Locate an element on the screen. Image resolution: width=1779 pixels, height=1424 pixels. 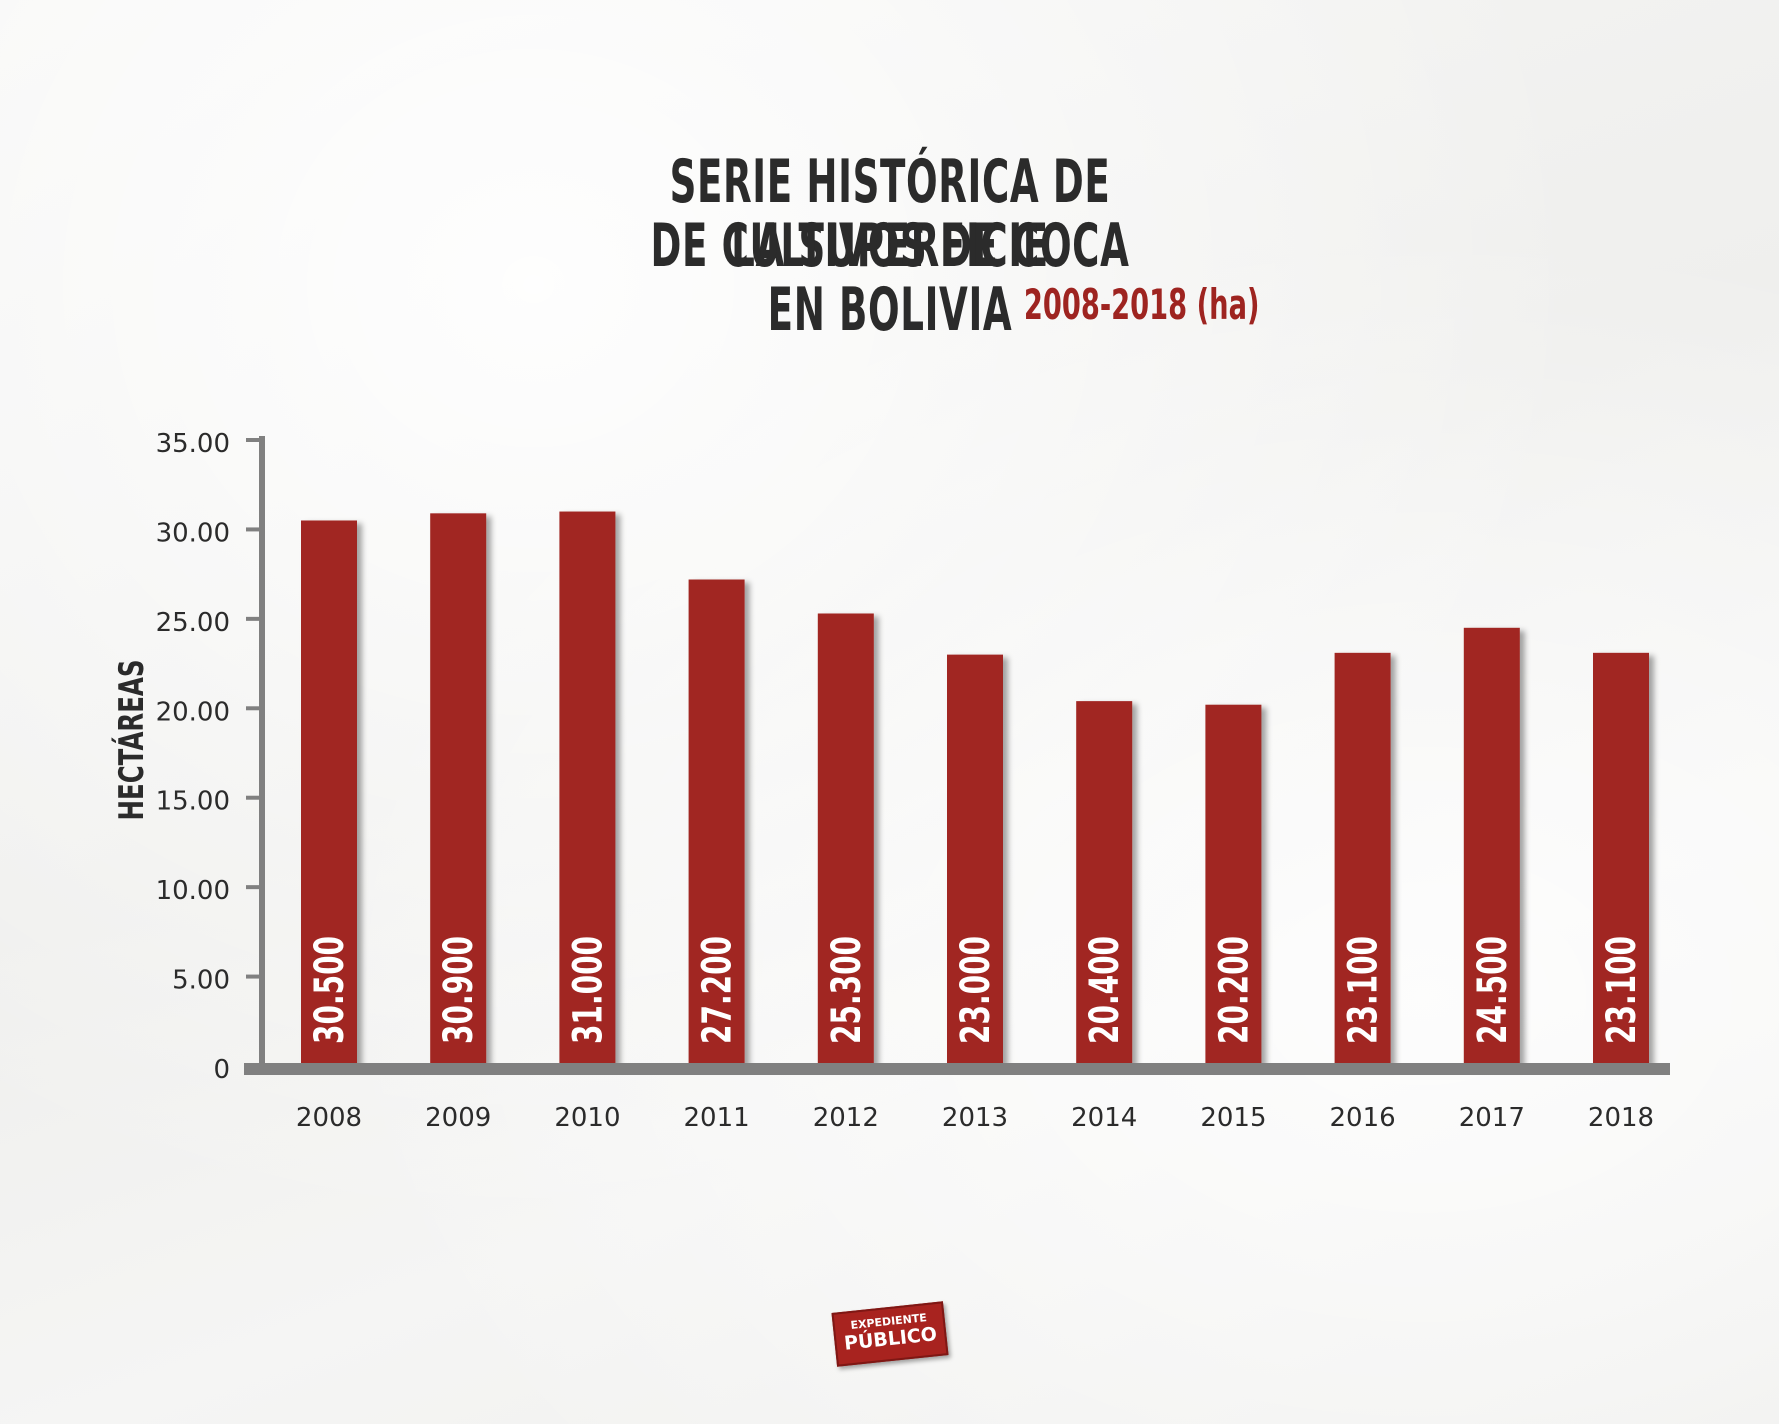
bar-2018 is located at coordinates (1621, 859).